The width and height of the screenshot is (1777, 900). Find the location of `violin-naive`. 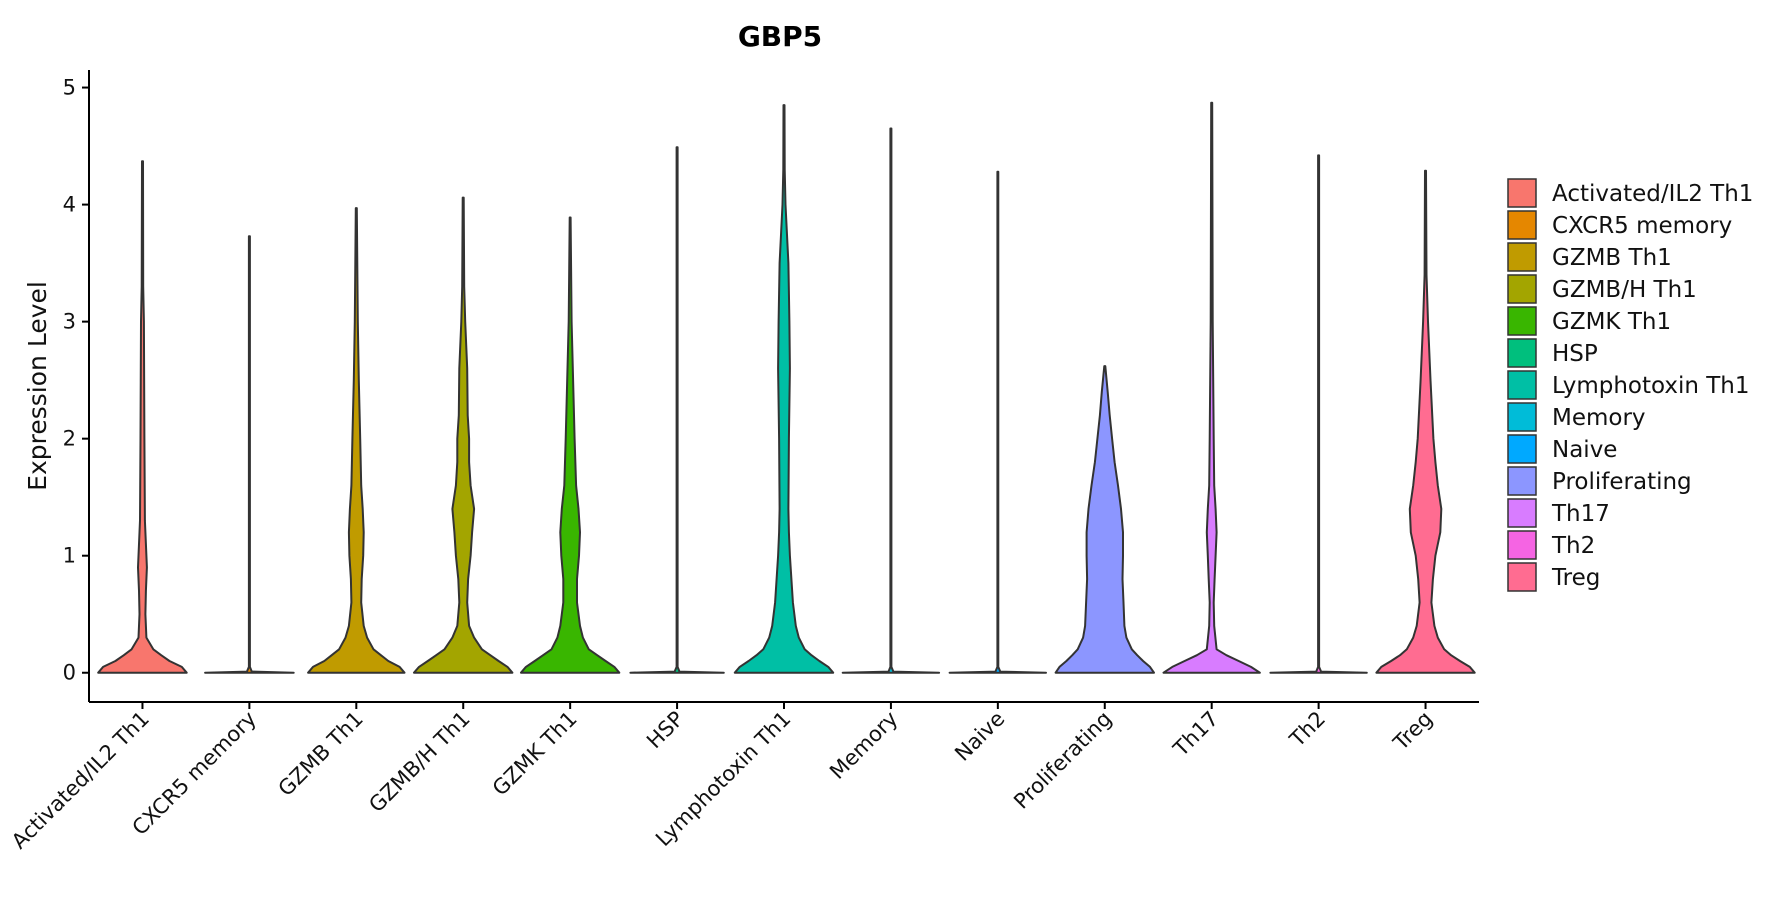

violin-naive is located at coordinates (997, 422).